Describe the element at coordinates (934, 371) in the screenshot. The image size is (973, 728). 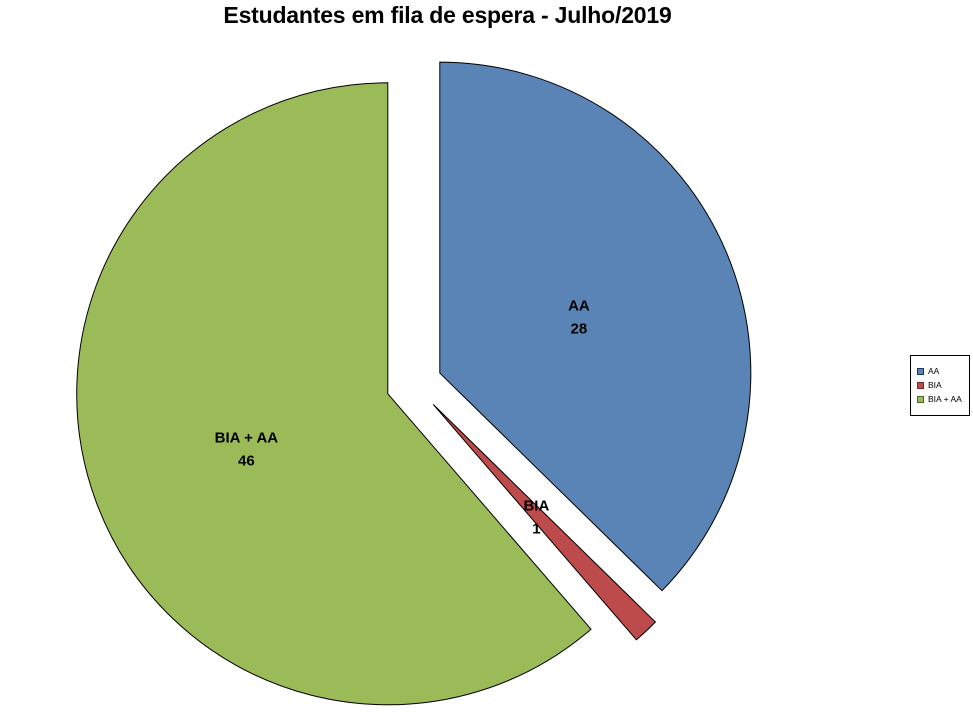
I see `legend-label-aa: AA` at that location.